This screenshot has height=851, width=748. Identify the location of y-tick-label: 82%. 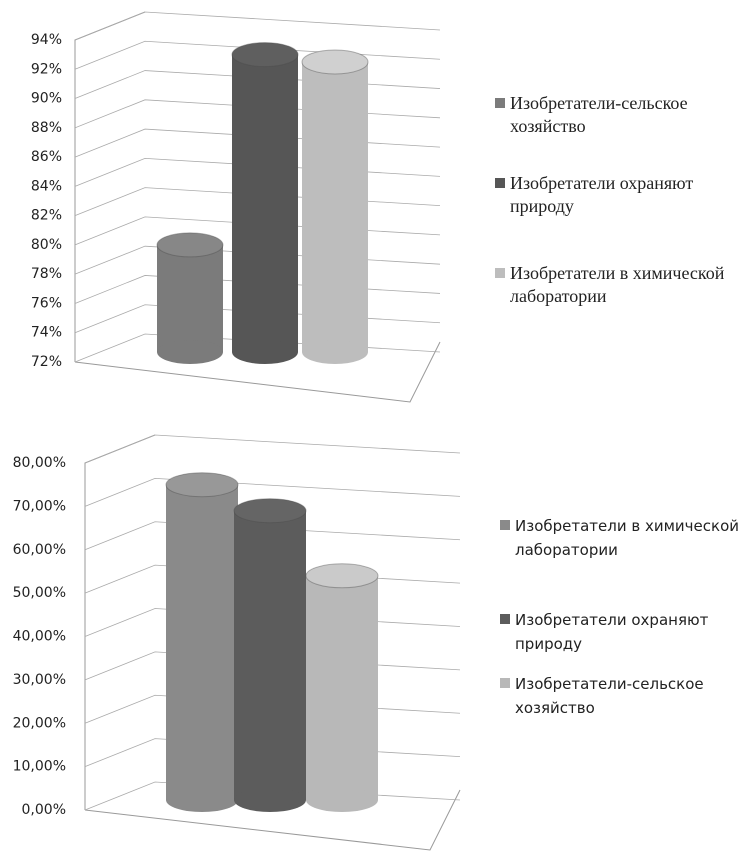
(46, 216).